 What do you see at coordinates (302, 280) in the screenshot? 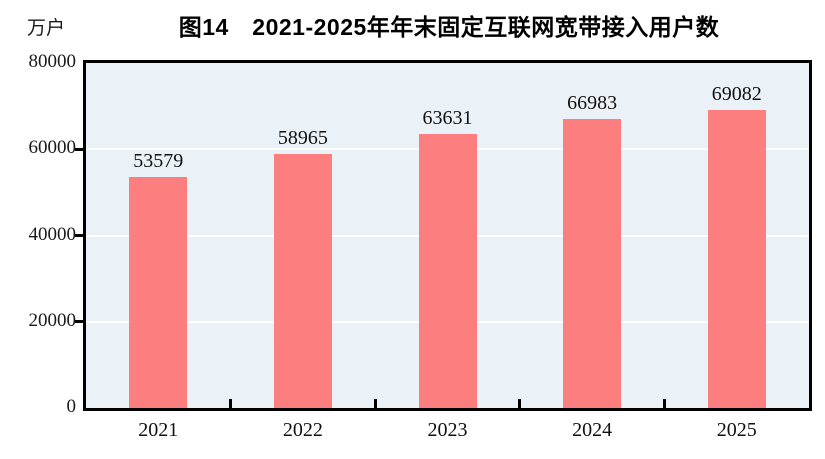
I see `bar-2022` at bounding box center [302, 280].